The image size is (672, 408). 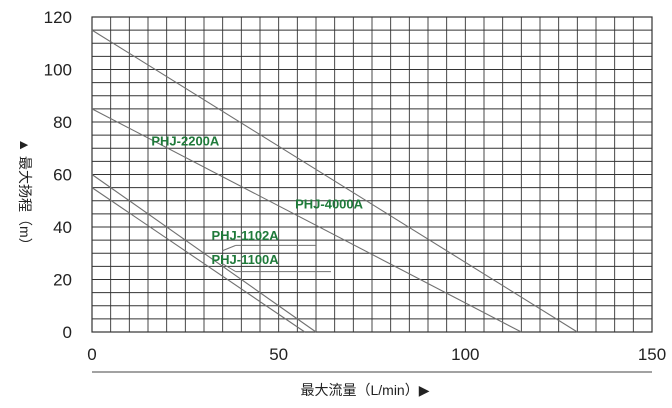 I want to click on series-label-phj-1102a: PHJ-1102A, so click(x=245, y=235).